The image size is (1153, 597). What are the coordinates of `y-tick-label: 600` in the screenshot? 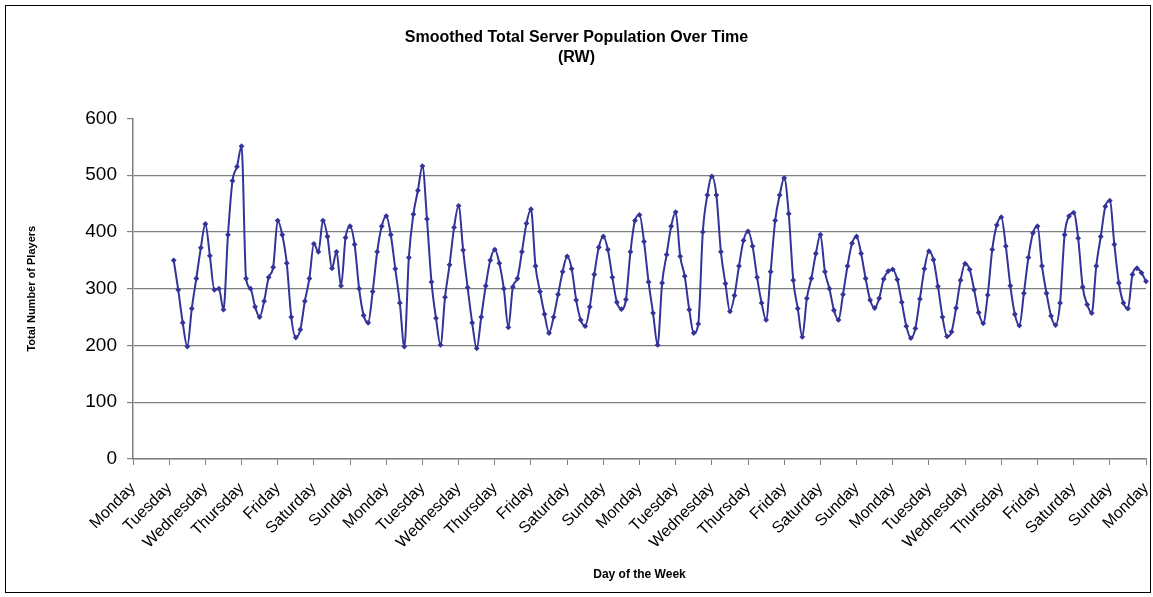 It's located at (101, 117).